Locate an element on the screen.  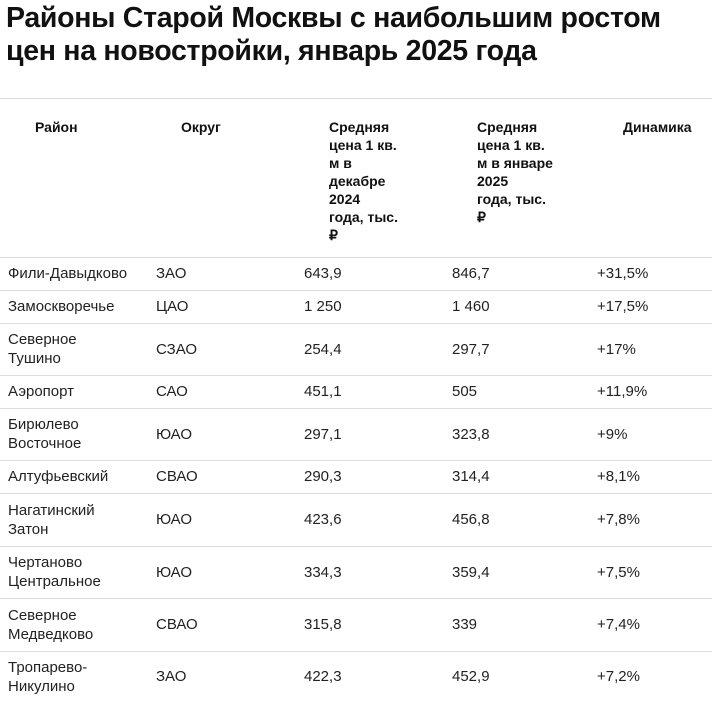
header-district: Район is located at coordinates (56, 127).